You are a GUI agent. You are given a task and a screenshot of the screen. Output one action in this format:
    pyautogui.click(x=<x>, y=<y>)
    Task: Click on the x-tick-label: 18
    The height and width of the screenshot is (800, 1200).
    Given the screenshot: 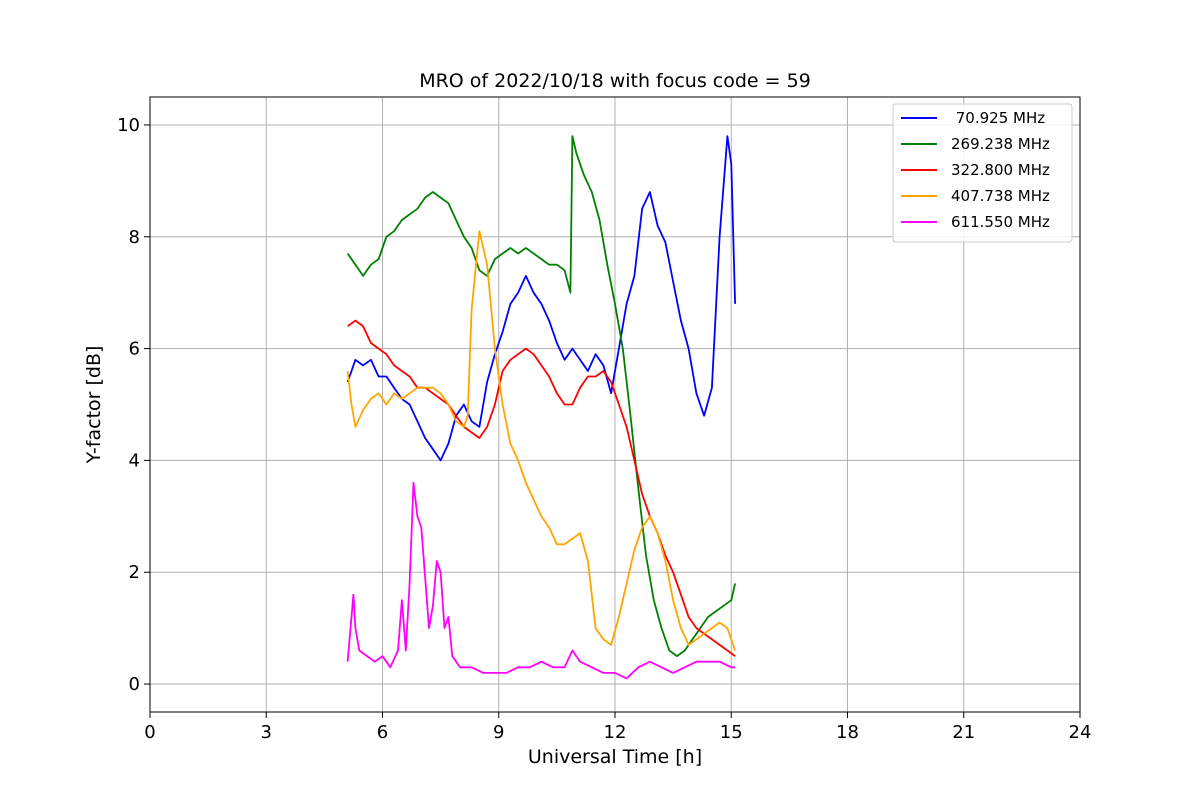 What is the action you would take?
    pyautogui.click(x=847, y=732)
    